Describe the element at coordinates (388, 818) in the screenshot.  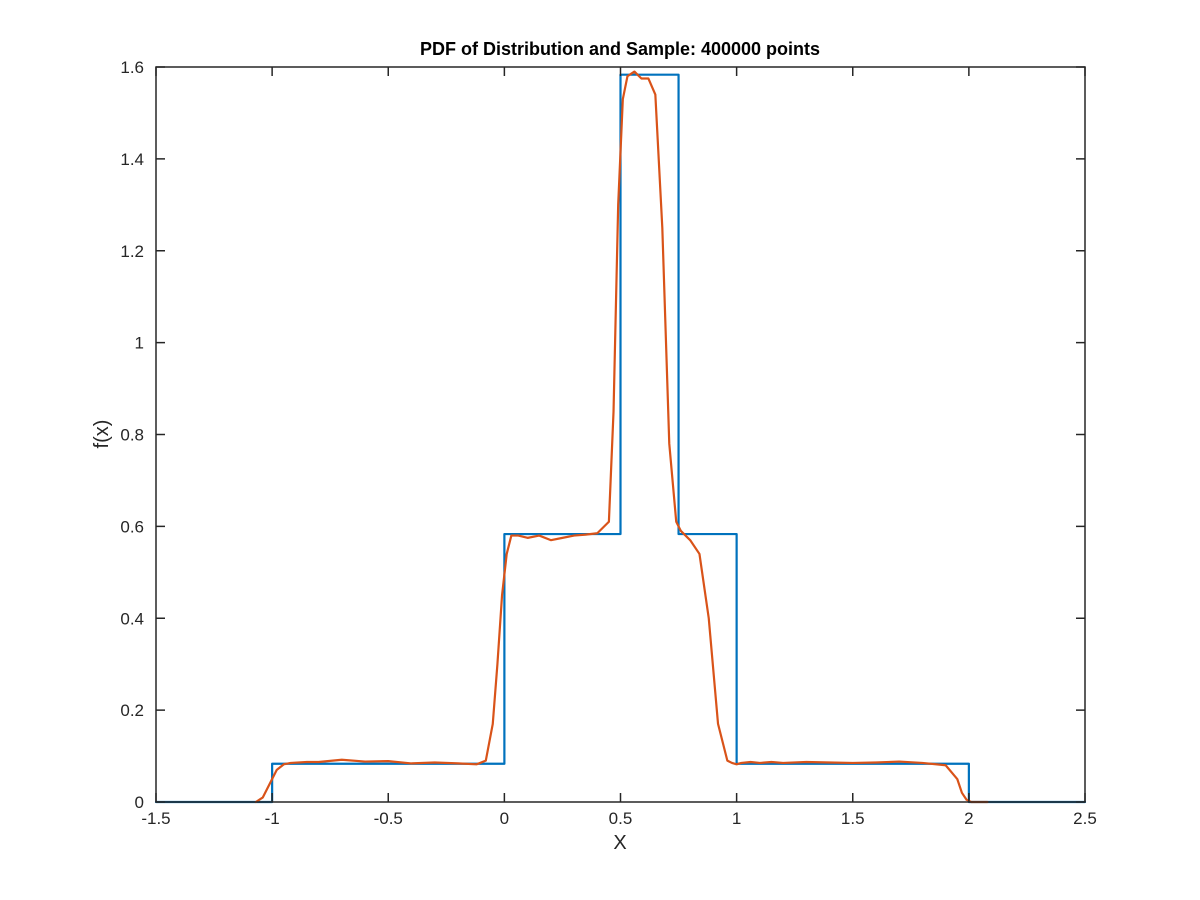
I see `x-tick-label: -0.5` at that location.